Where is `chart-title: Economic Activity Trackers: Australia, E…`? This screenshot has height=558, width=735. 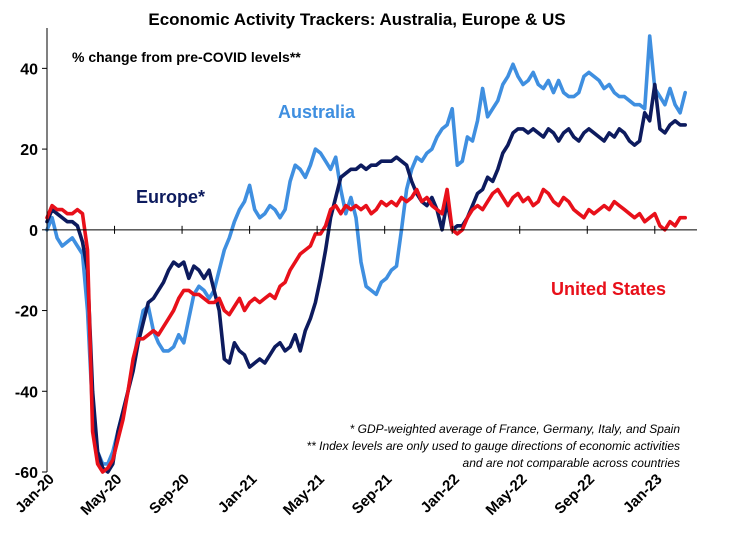
chart-title: Economic Activity Trackers: Australia, E… is located at coordinates (356, 19).